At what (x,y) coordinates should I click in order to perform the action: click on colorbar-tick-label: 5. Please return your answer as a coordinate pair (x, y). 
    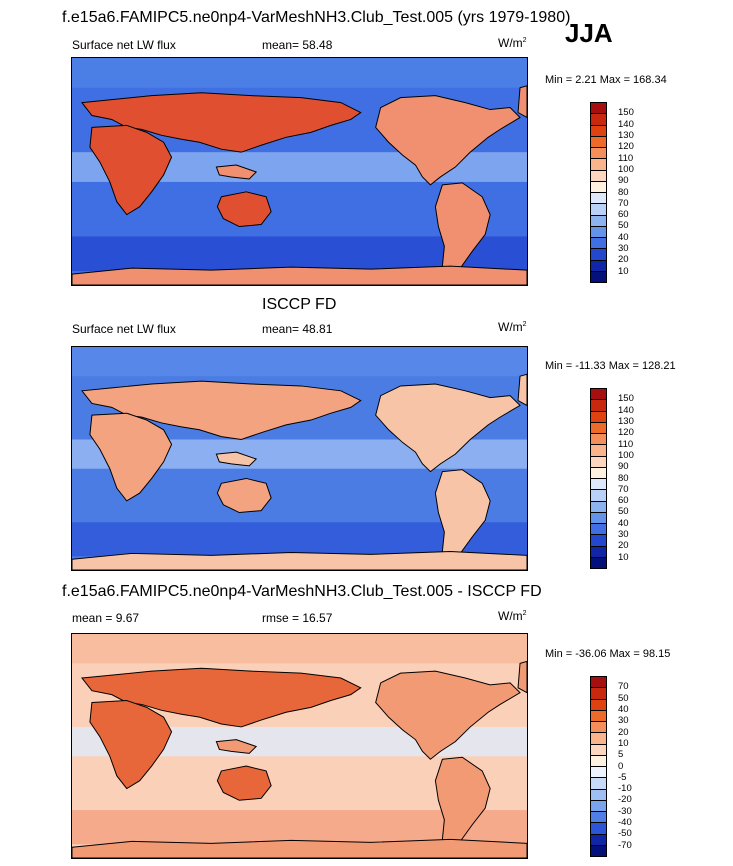
    Looking at the image, I should click on (621, 755).